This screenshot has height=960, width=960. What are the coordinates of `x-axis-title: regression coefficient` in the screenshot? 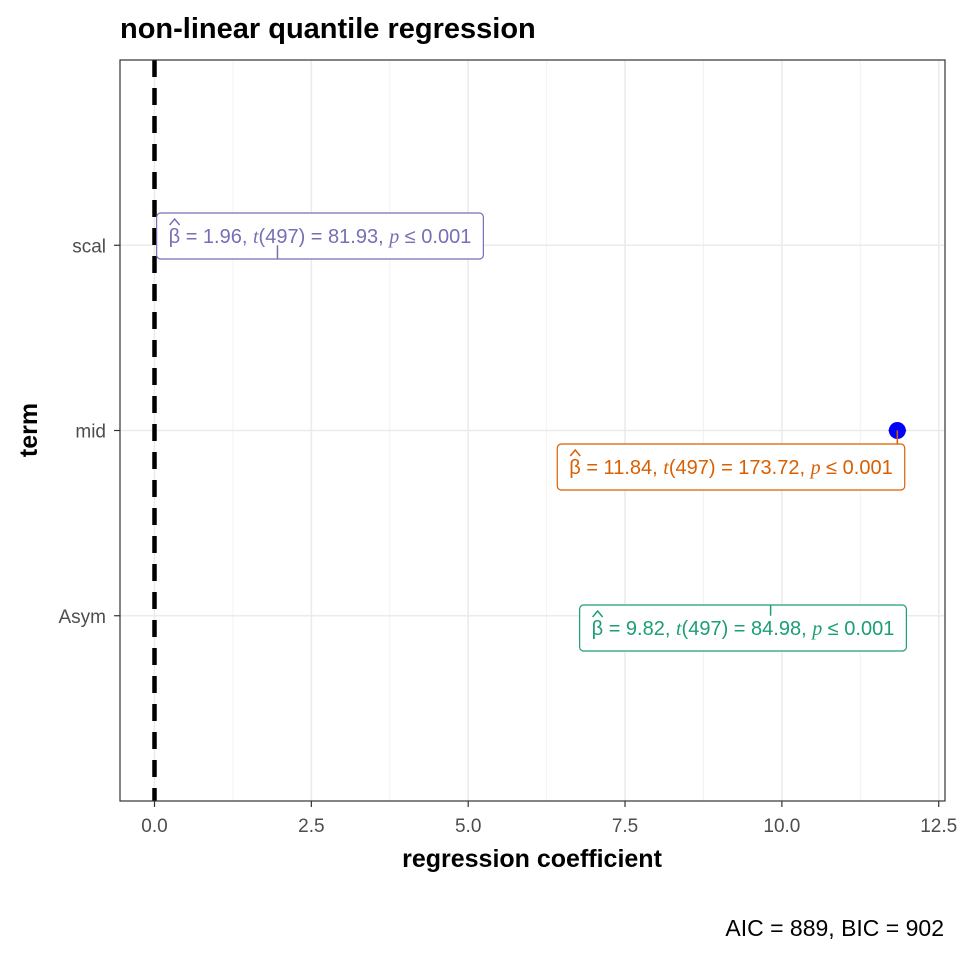 It's located at (532, 859).